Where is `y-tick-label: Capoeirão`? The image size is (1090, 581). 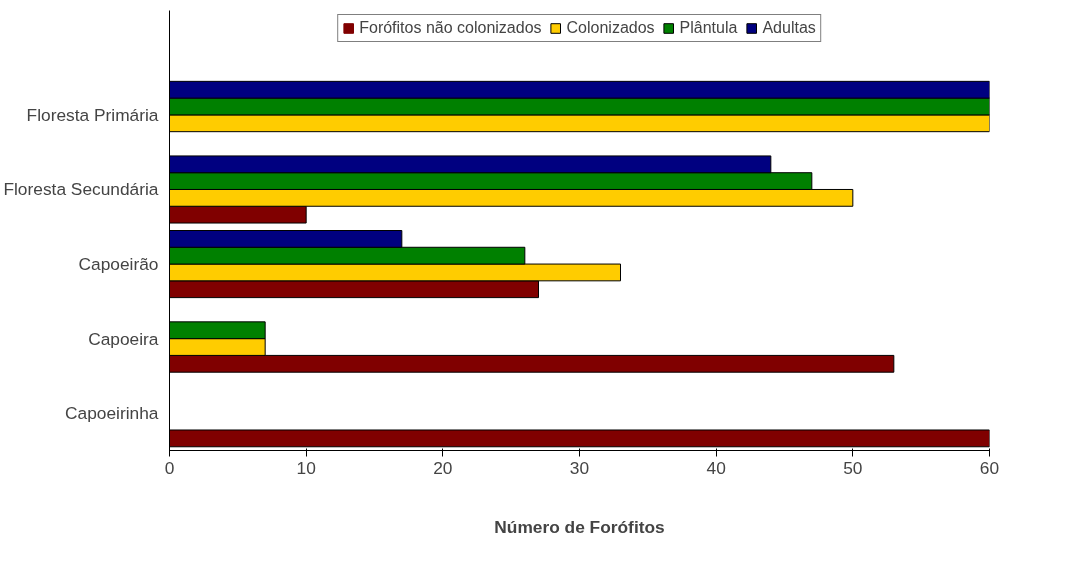
y-tick-label: Capoeirão is located at coordinates (118, 264).